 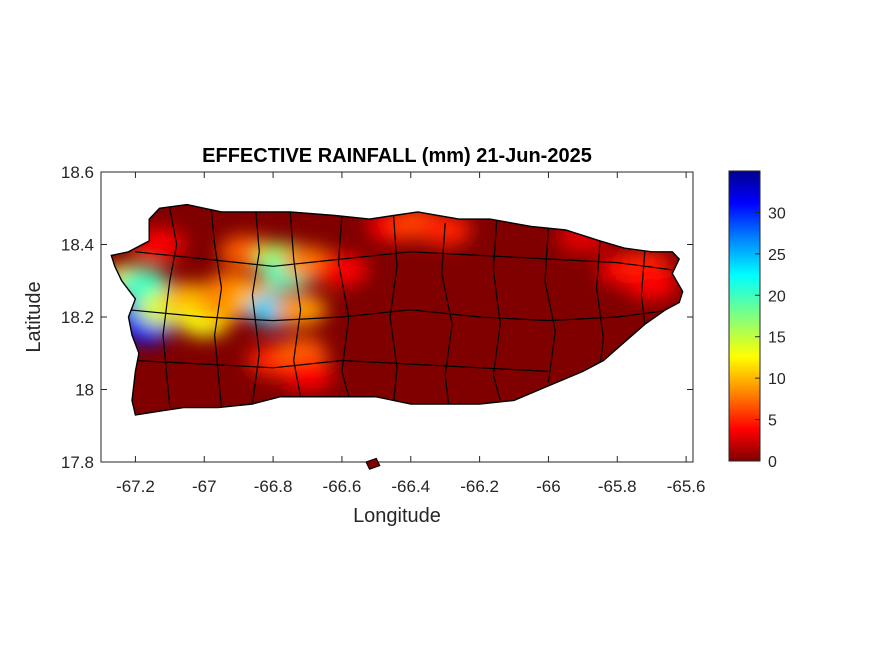 I want to click on y-tick-label: 18.4, so click(x=77, y=245).